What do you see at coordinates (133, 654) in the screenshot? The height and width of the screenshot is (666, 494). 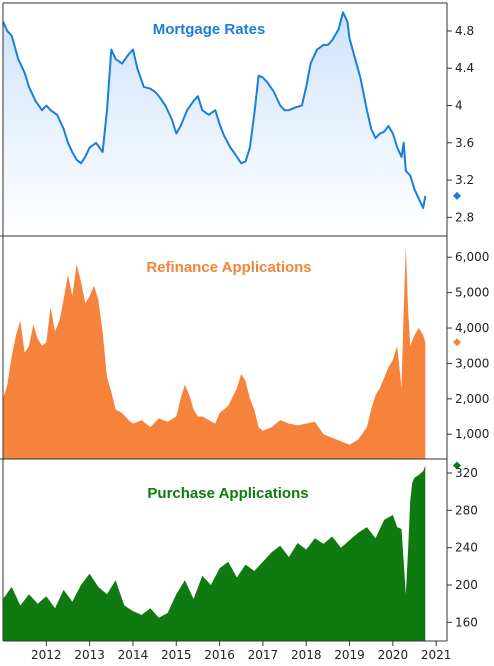 I see `x-tick-label: 2014` at bounding box center [133, 654].